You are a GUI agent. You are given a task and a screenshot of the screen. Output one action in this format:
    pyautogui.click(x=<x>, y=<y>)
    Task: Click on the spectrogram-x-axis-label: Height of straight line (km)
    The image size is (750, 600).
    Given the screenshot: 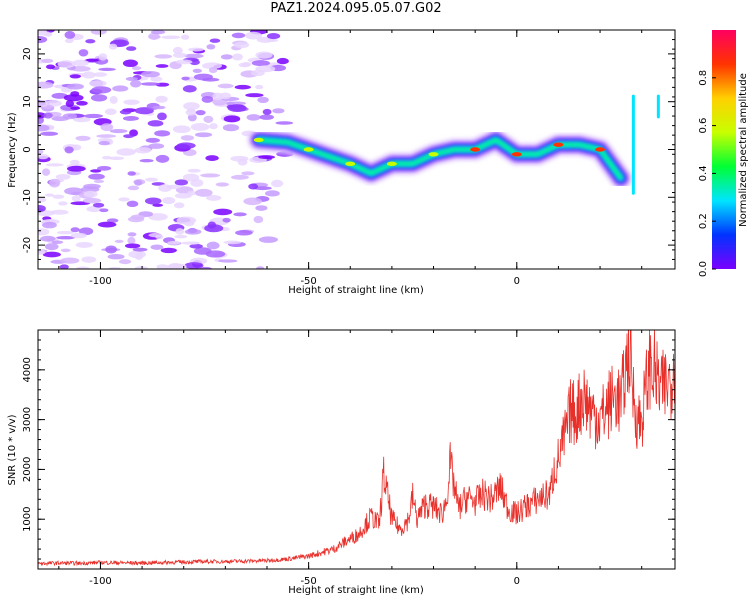 What is the action you would take?
    pyautogui.click(x=356, y=290)
    